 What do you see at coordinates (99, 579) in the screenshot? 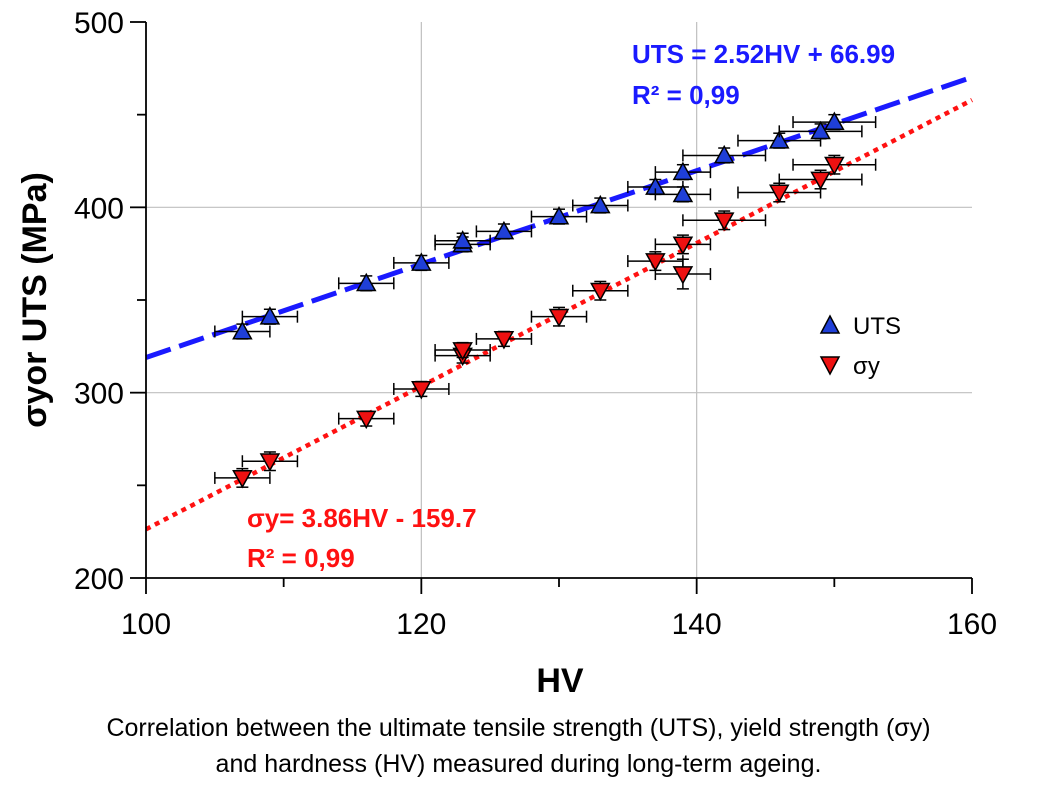
I see `y-tick-label: 200` at bounding box center [99, 579].